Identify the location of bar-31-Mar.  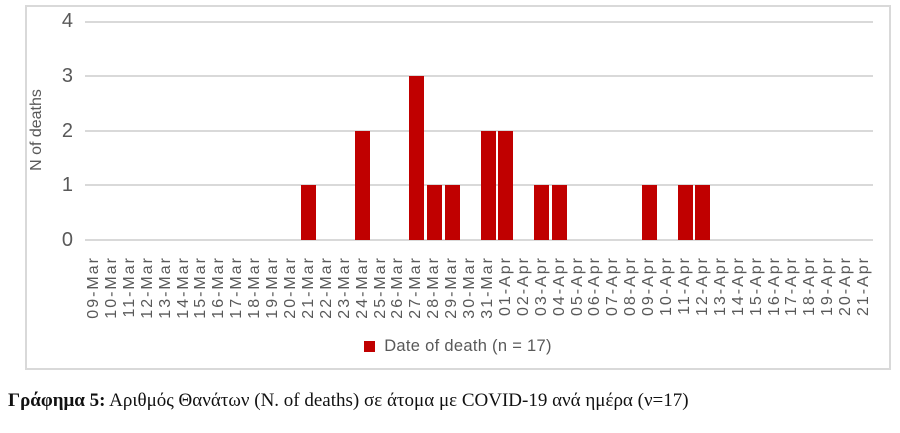
(488, 185).